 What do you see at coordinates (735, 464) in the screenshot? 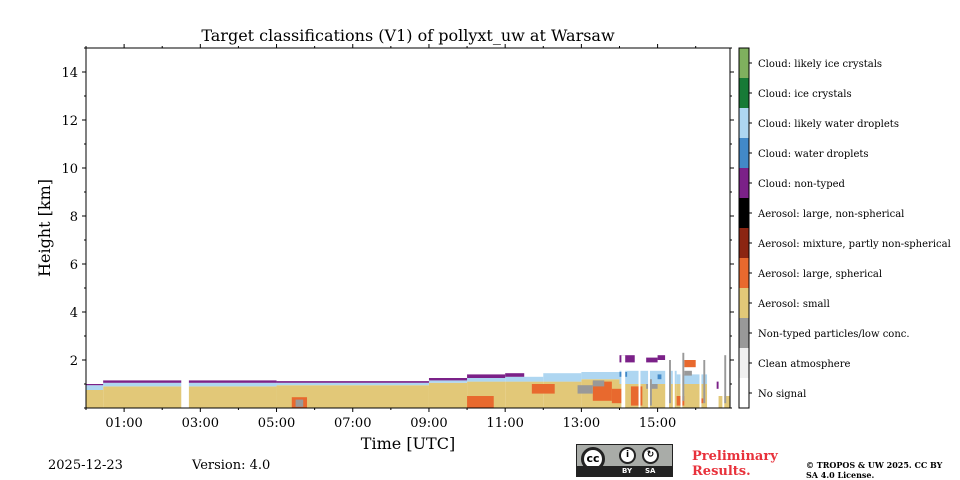
I see `preliminary-results-label: Preliminary Results.` at bounding box center [735, 464].